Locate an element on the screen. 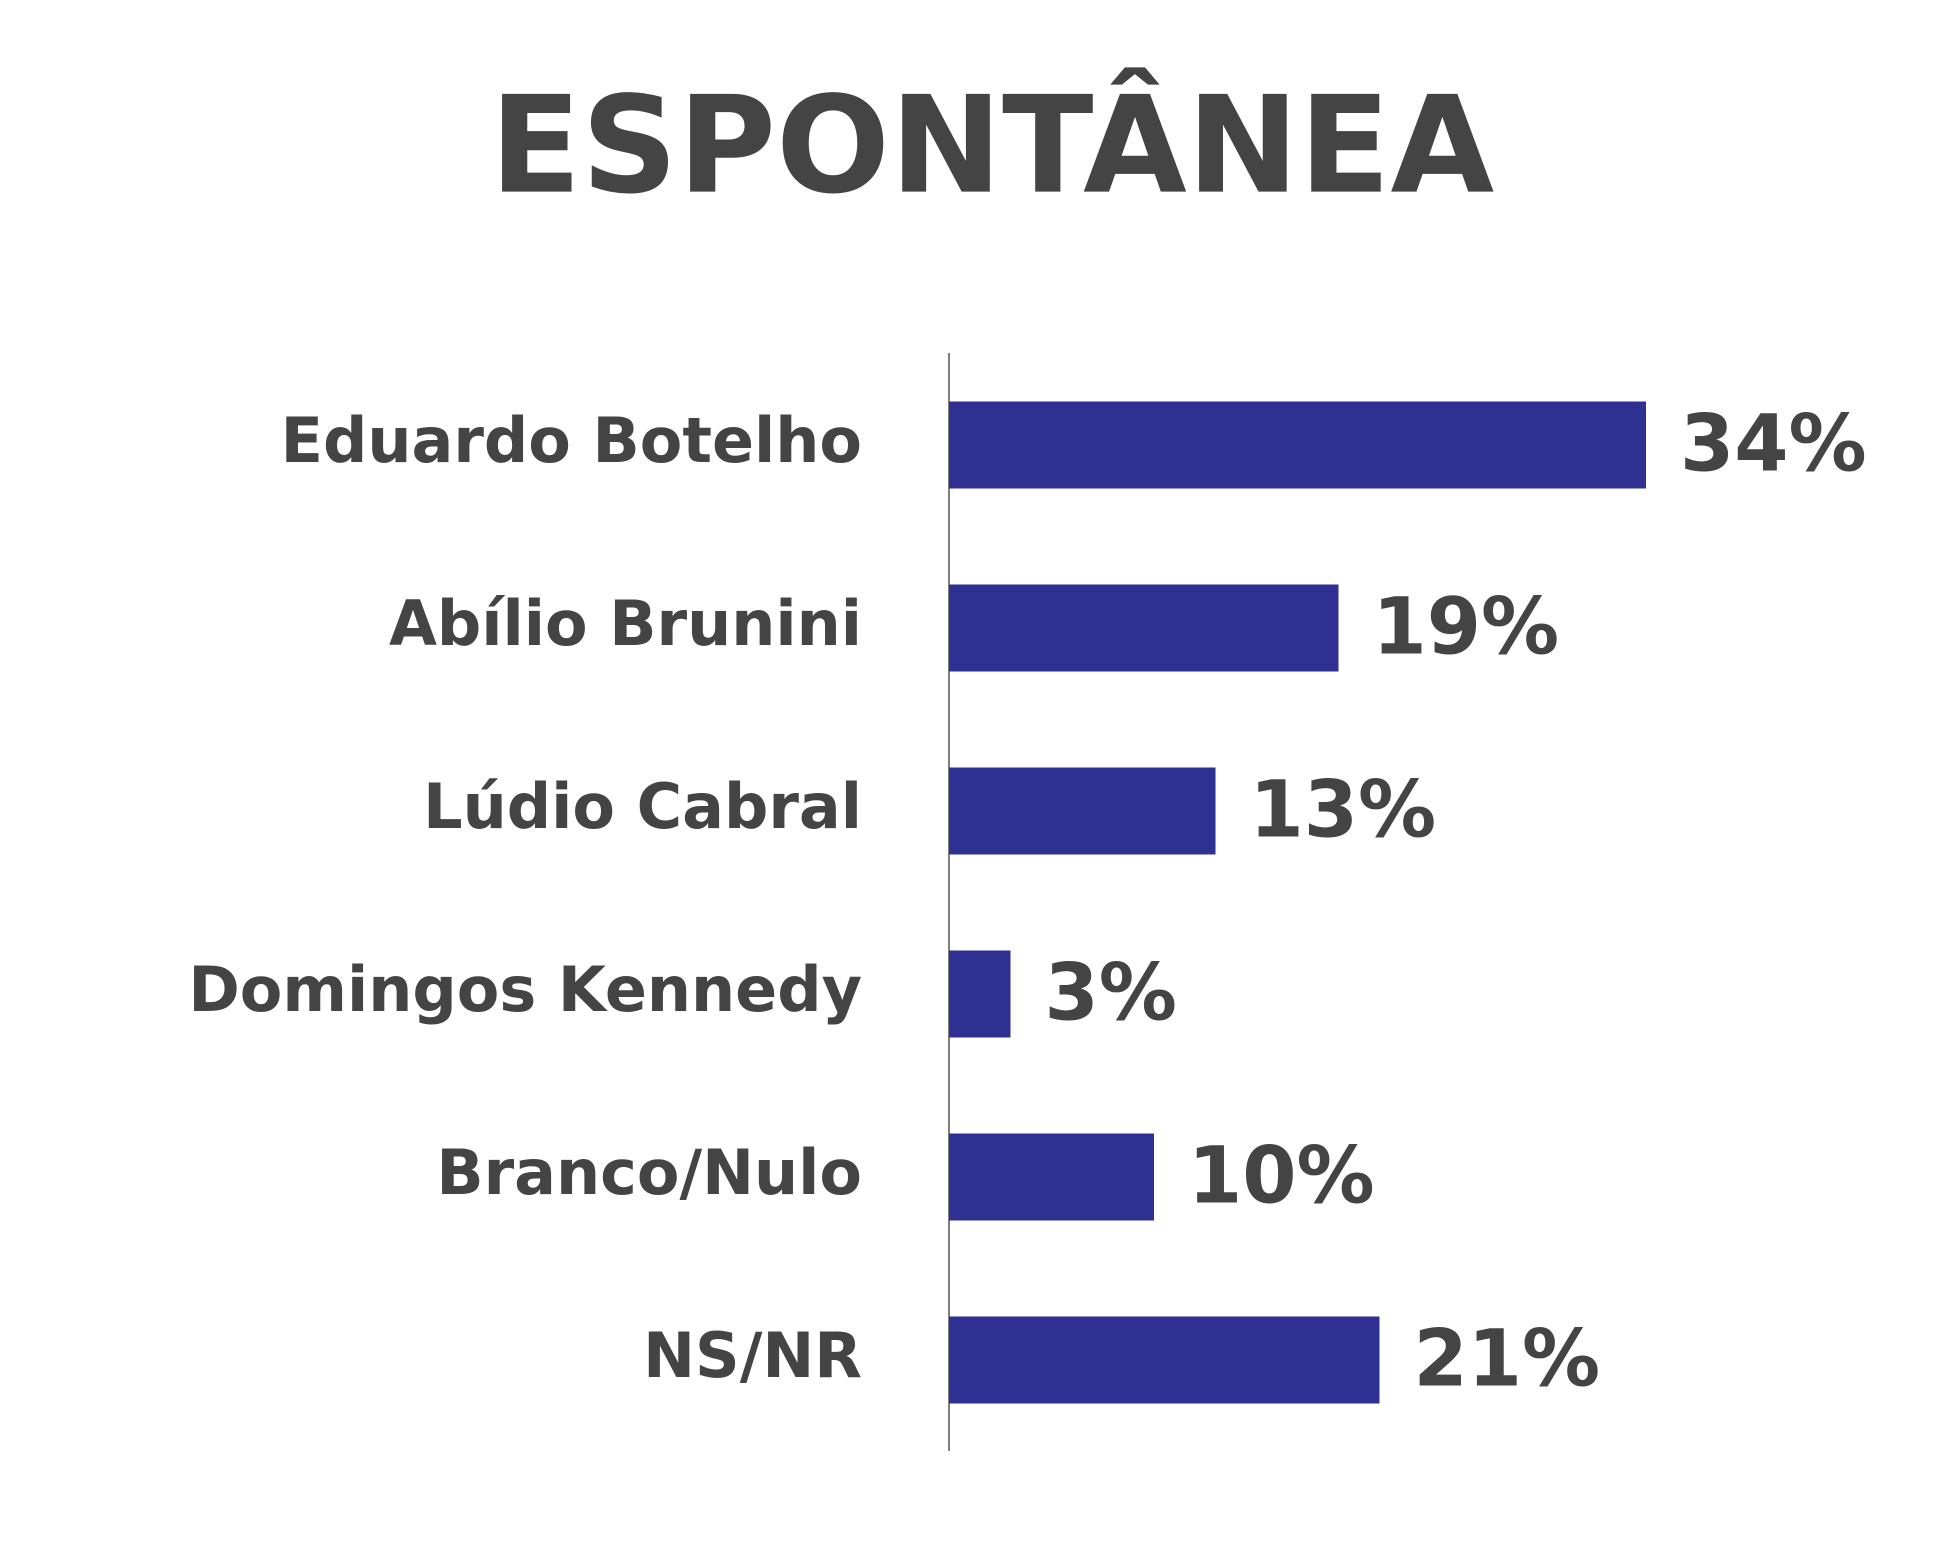 The image size is (1934, 1556). value-label: 19% is located at coordinates (1466, 627).